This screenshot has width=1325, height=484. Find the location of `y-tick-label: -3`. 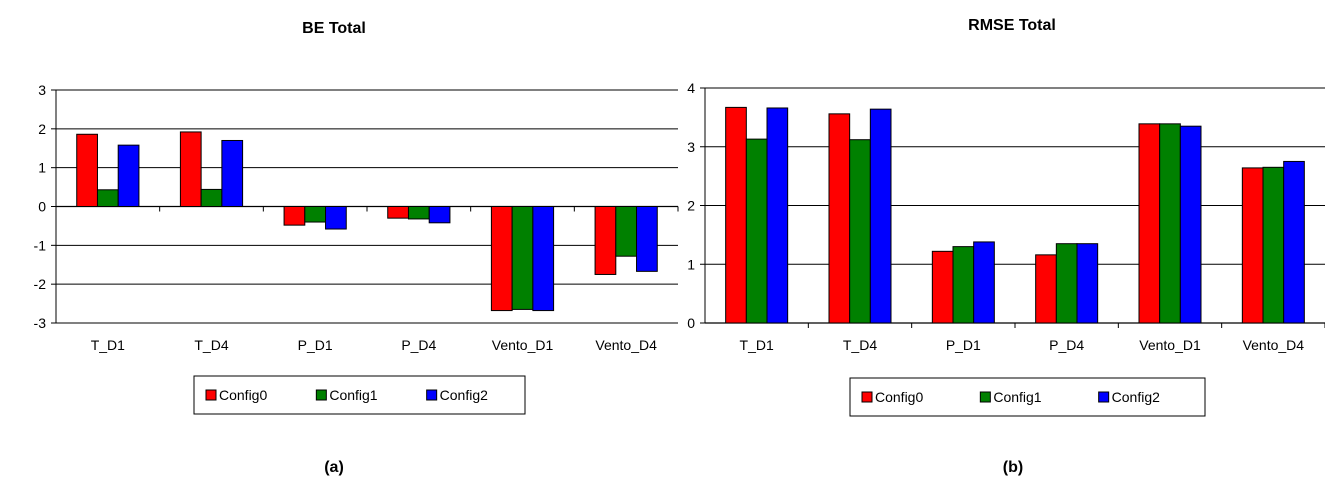

y-tick-label: -3 is located at coordinates (40, 323).